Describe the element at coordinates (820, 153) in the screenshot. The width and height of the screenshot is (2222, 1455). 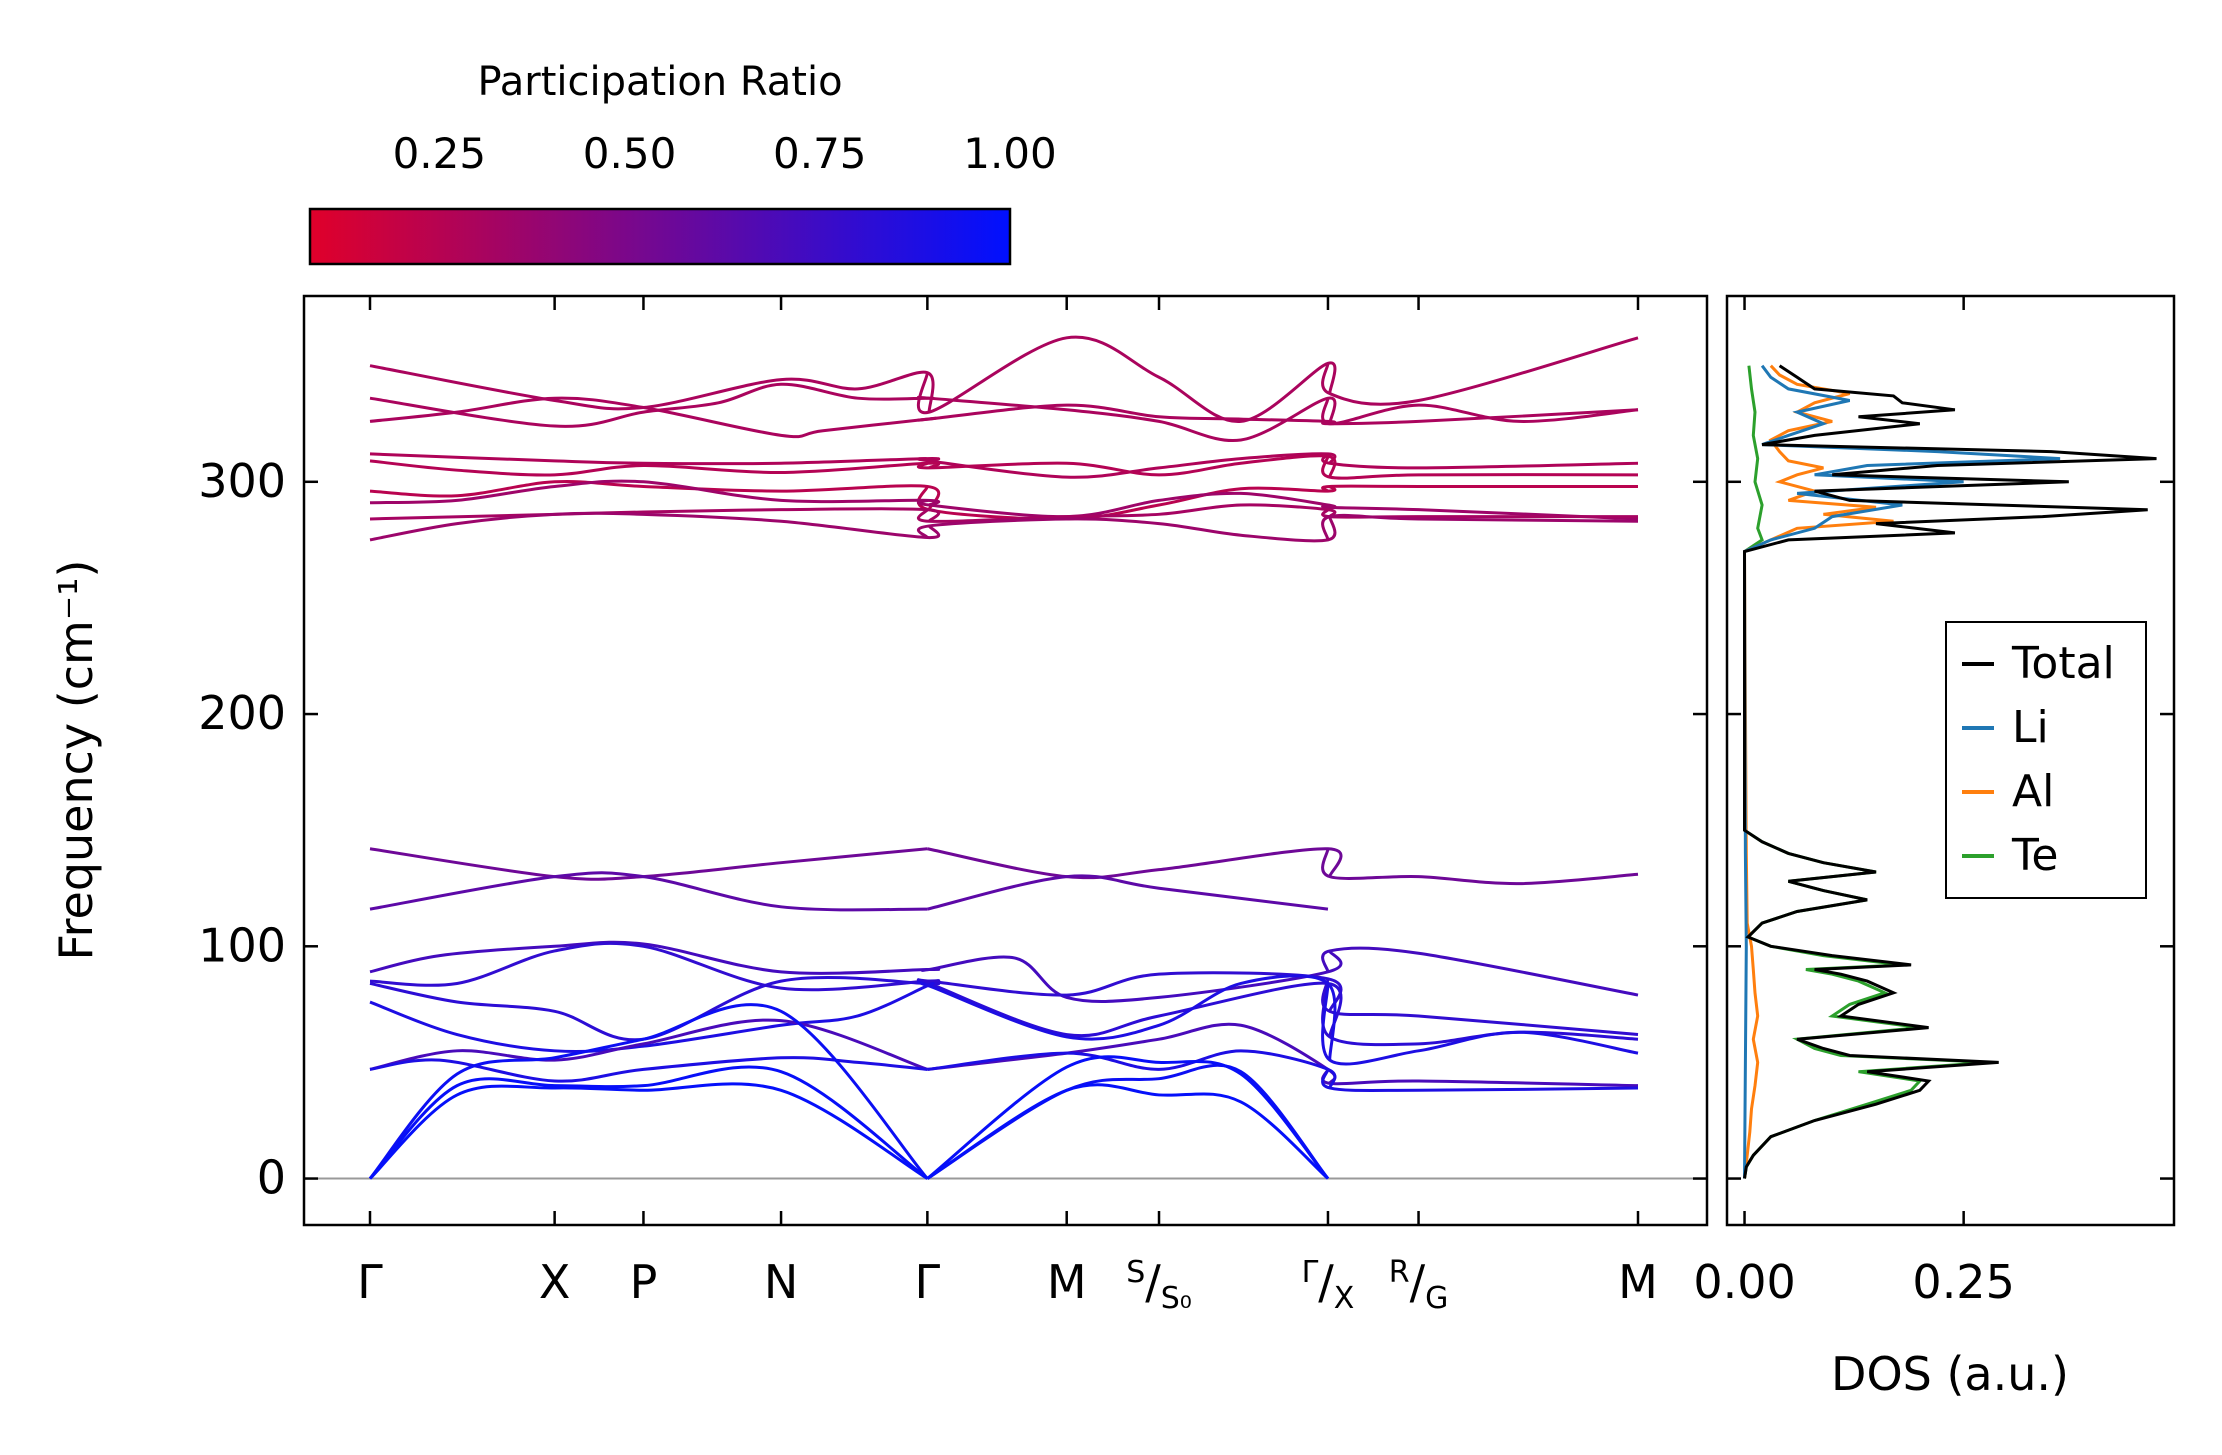
I see `colorbar-tick-label-2: 0.75` at that location.